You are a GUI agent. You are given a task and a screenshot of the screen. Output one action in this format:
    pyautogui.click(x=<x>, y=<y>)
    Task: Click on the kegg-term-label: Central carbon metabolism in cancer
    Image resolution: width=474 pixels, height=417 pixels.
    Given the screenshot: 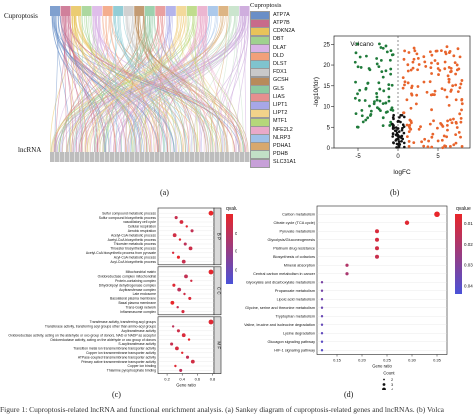 What is the action you would take?
    pyautogui.click(x=284, y=274)
    